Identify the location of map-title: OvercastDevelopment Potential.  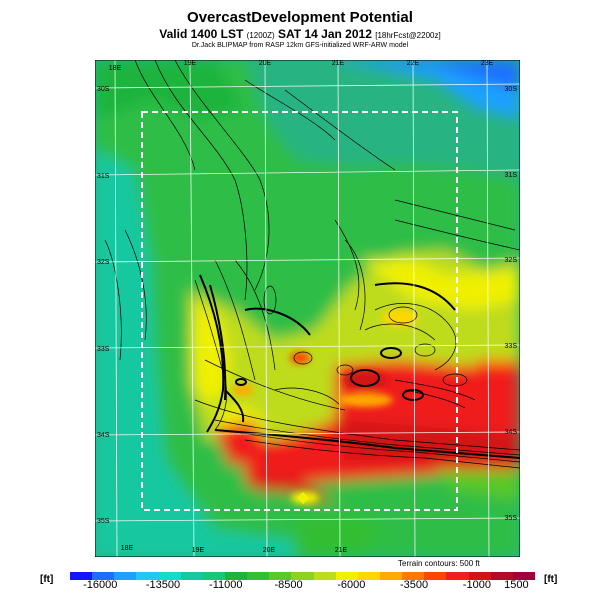
(300, 17).